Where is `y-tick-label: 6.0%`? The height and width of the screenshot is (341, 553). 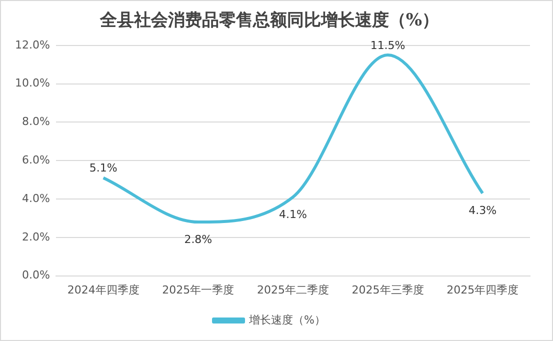 y-tick-label: 6.0% is located at coordinates (36, 159).